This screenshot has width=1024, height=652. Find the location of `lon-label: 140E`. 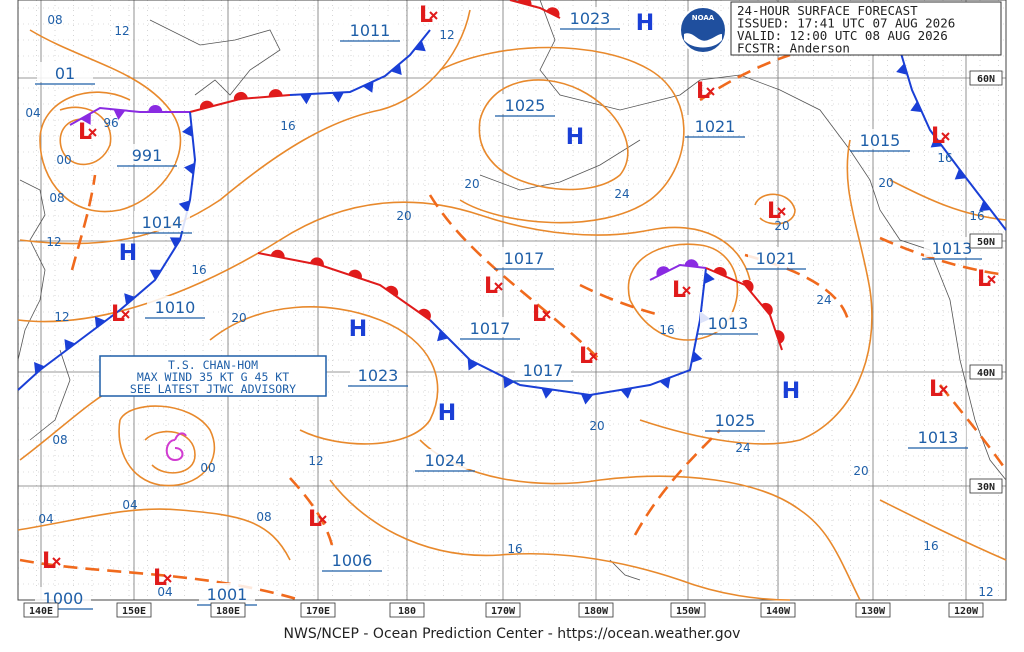

lon-label: 140E is located at coordinates (41, 611).